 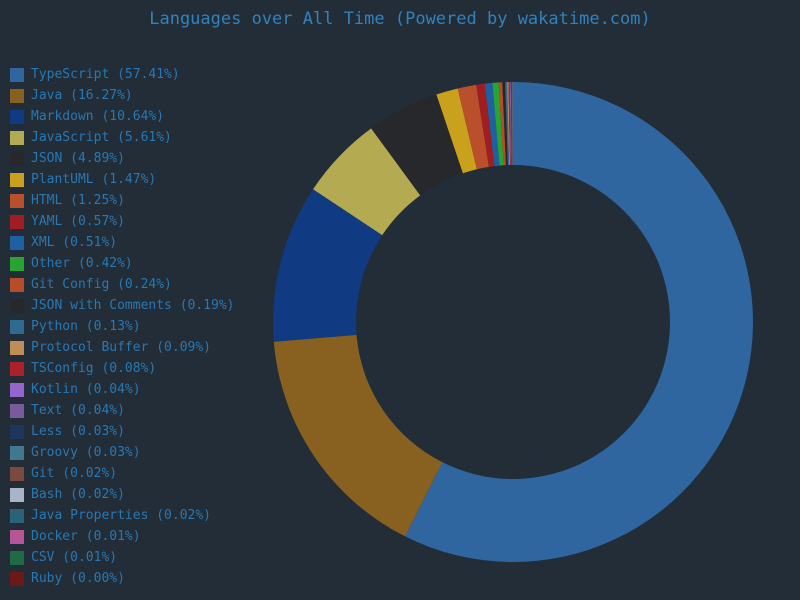 I want to click on legend-label: Protocol Buffer (0.09%), so click(x=121, y=347).